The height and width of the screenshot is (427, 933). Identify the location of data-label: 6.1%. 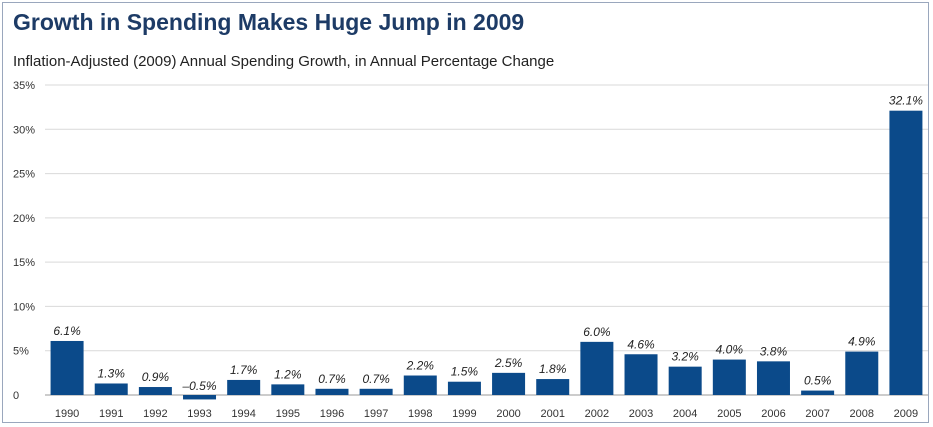
(67, 331).